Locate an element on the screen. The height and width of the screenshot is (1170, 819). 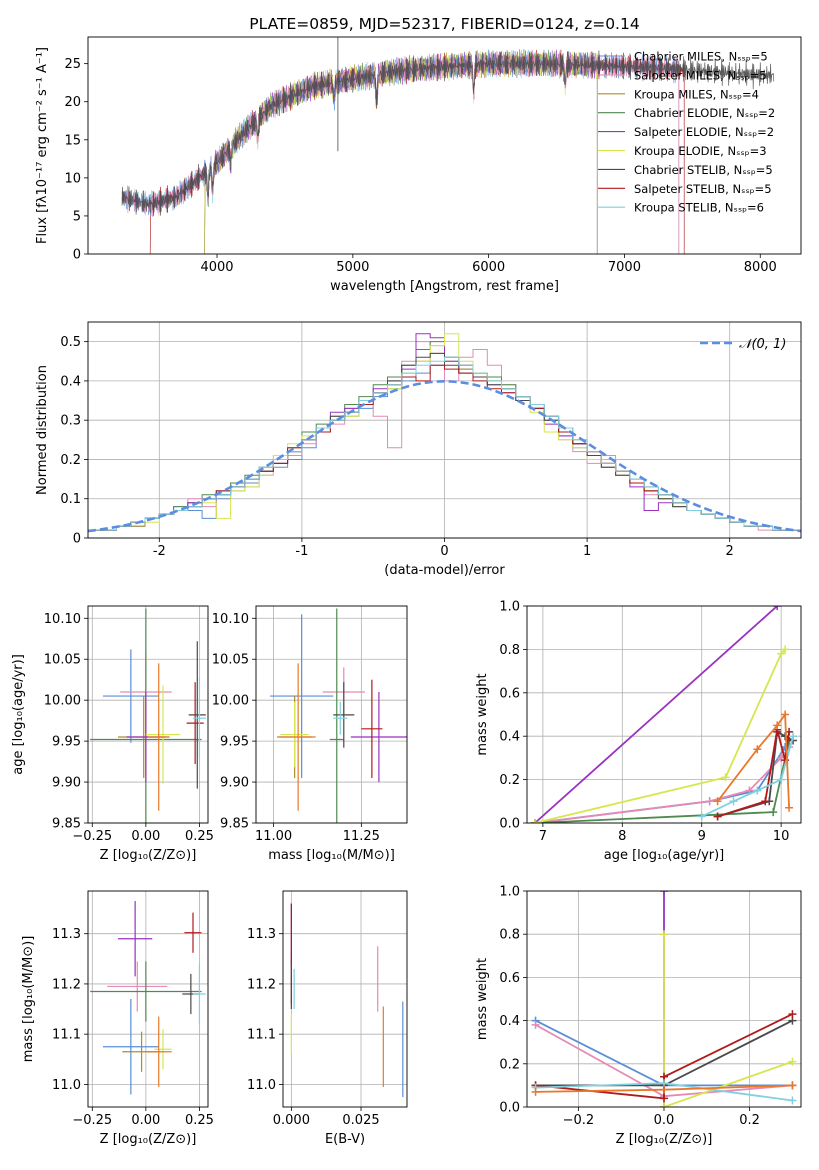
x-tick-label: 5000 is located at coordinates (352, 267).